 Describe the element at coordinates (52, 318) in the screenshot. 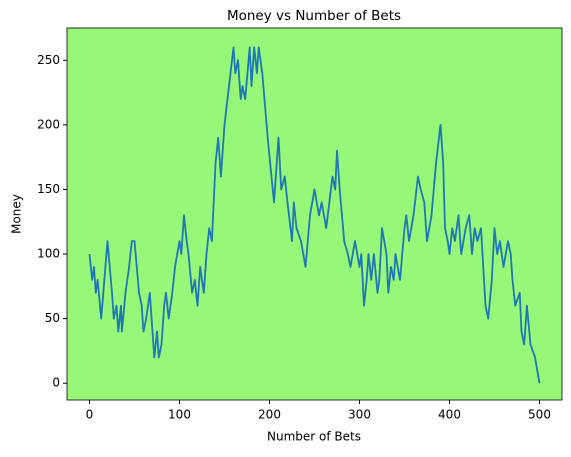

I see `y-tick-label: 50` at that location.